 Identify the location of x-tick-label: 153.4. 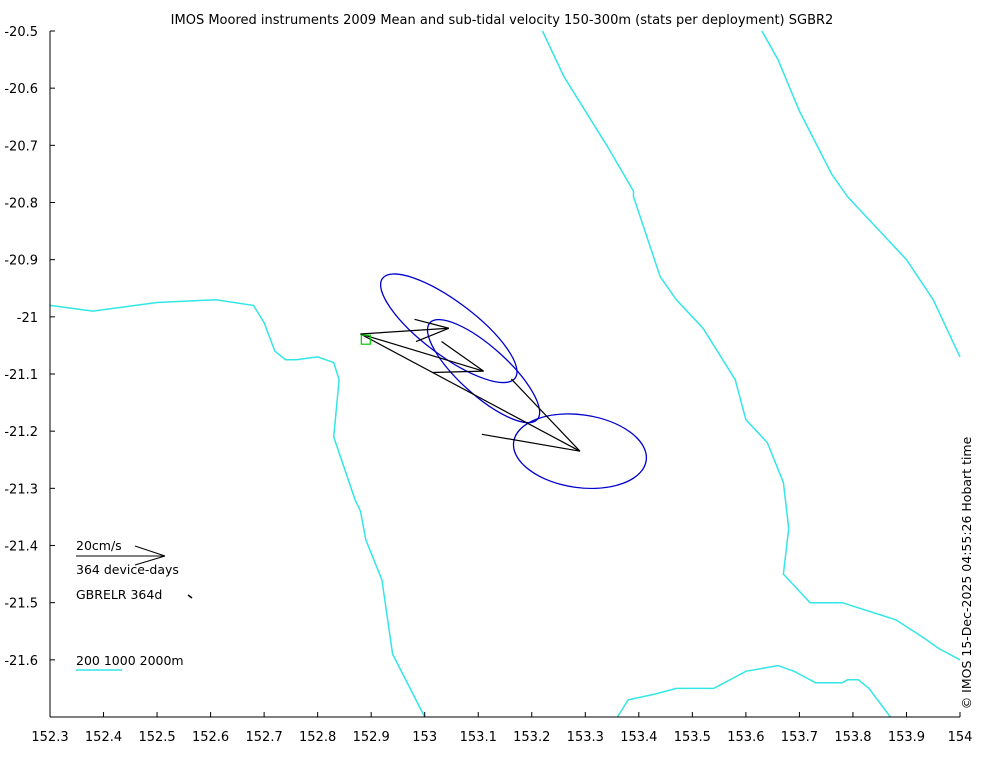
(638, 737).